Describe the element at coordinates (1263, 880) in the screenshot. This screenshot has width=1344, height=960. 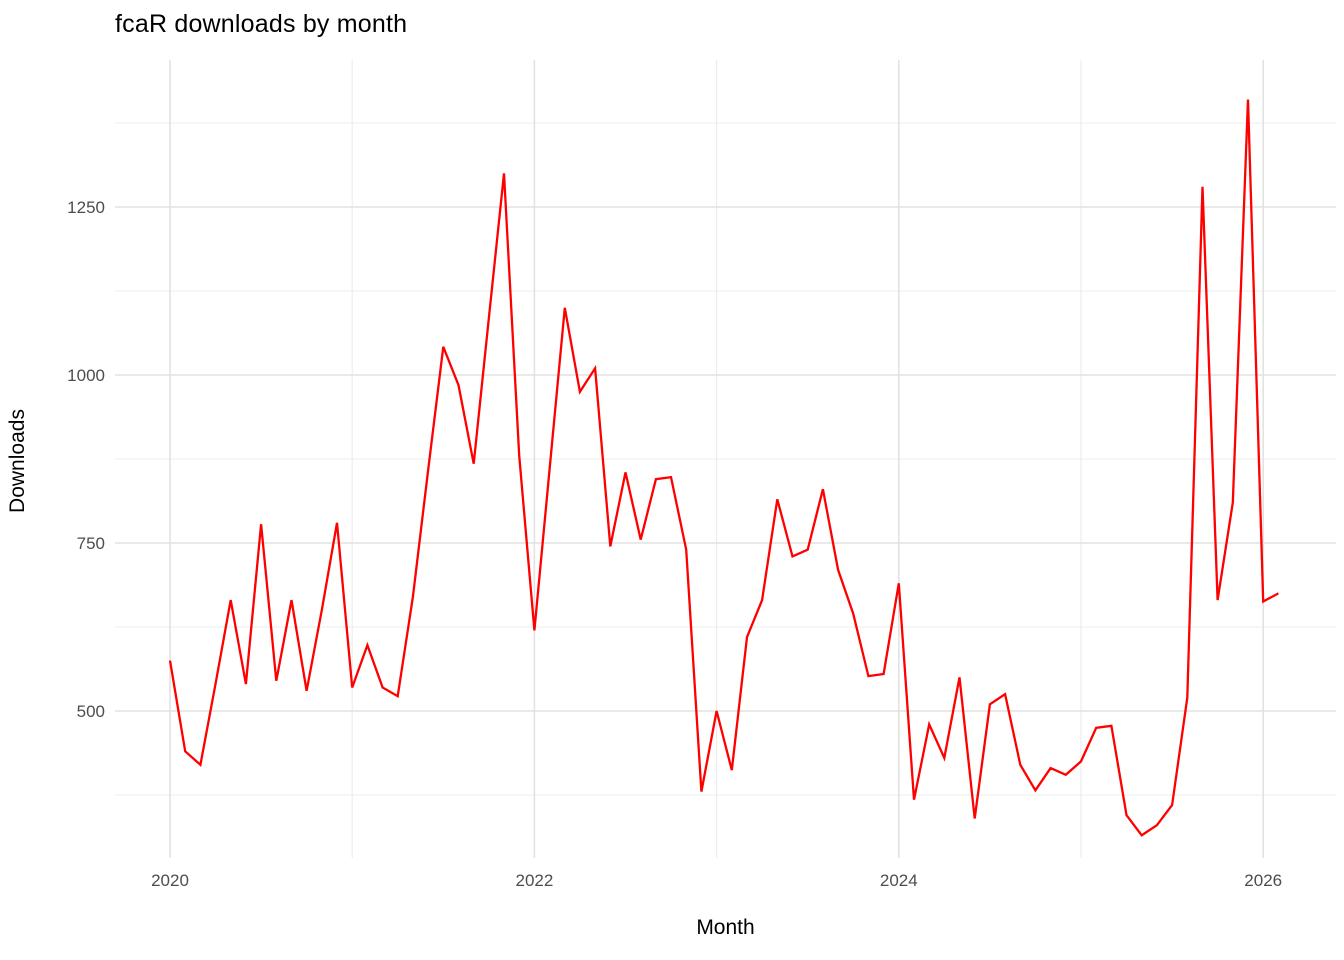
I see `x-tick-label: 2026` at that location.